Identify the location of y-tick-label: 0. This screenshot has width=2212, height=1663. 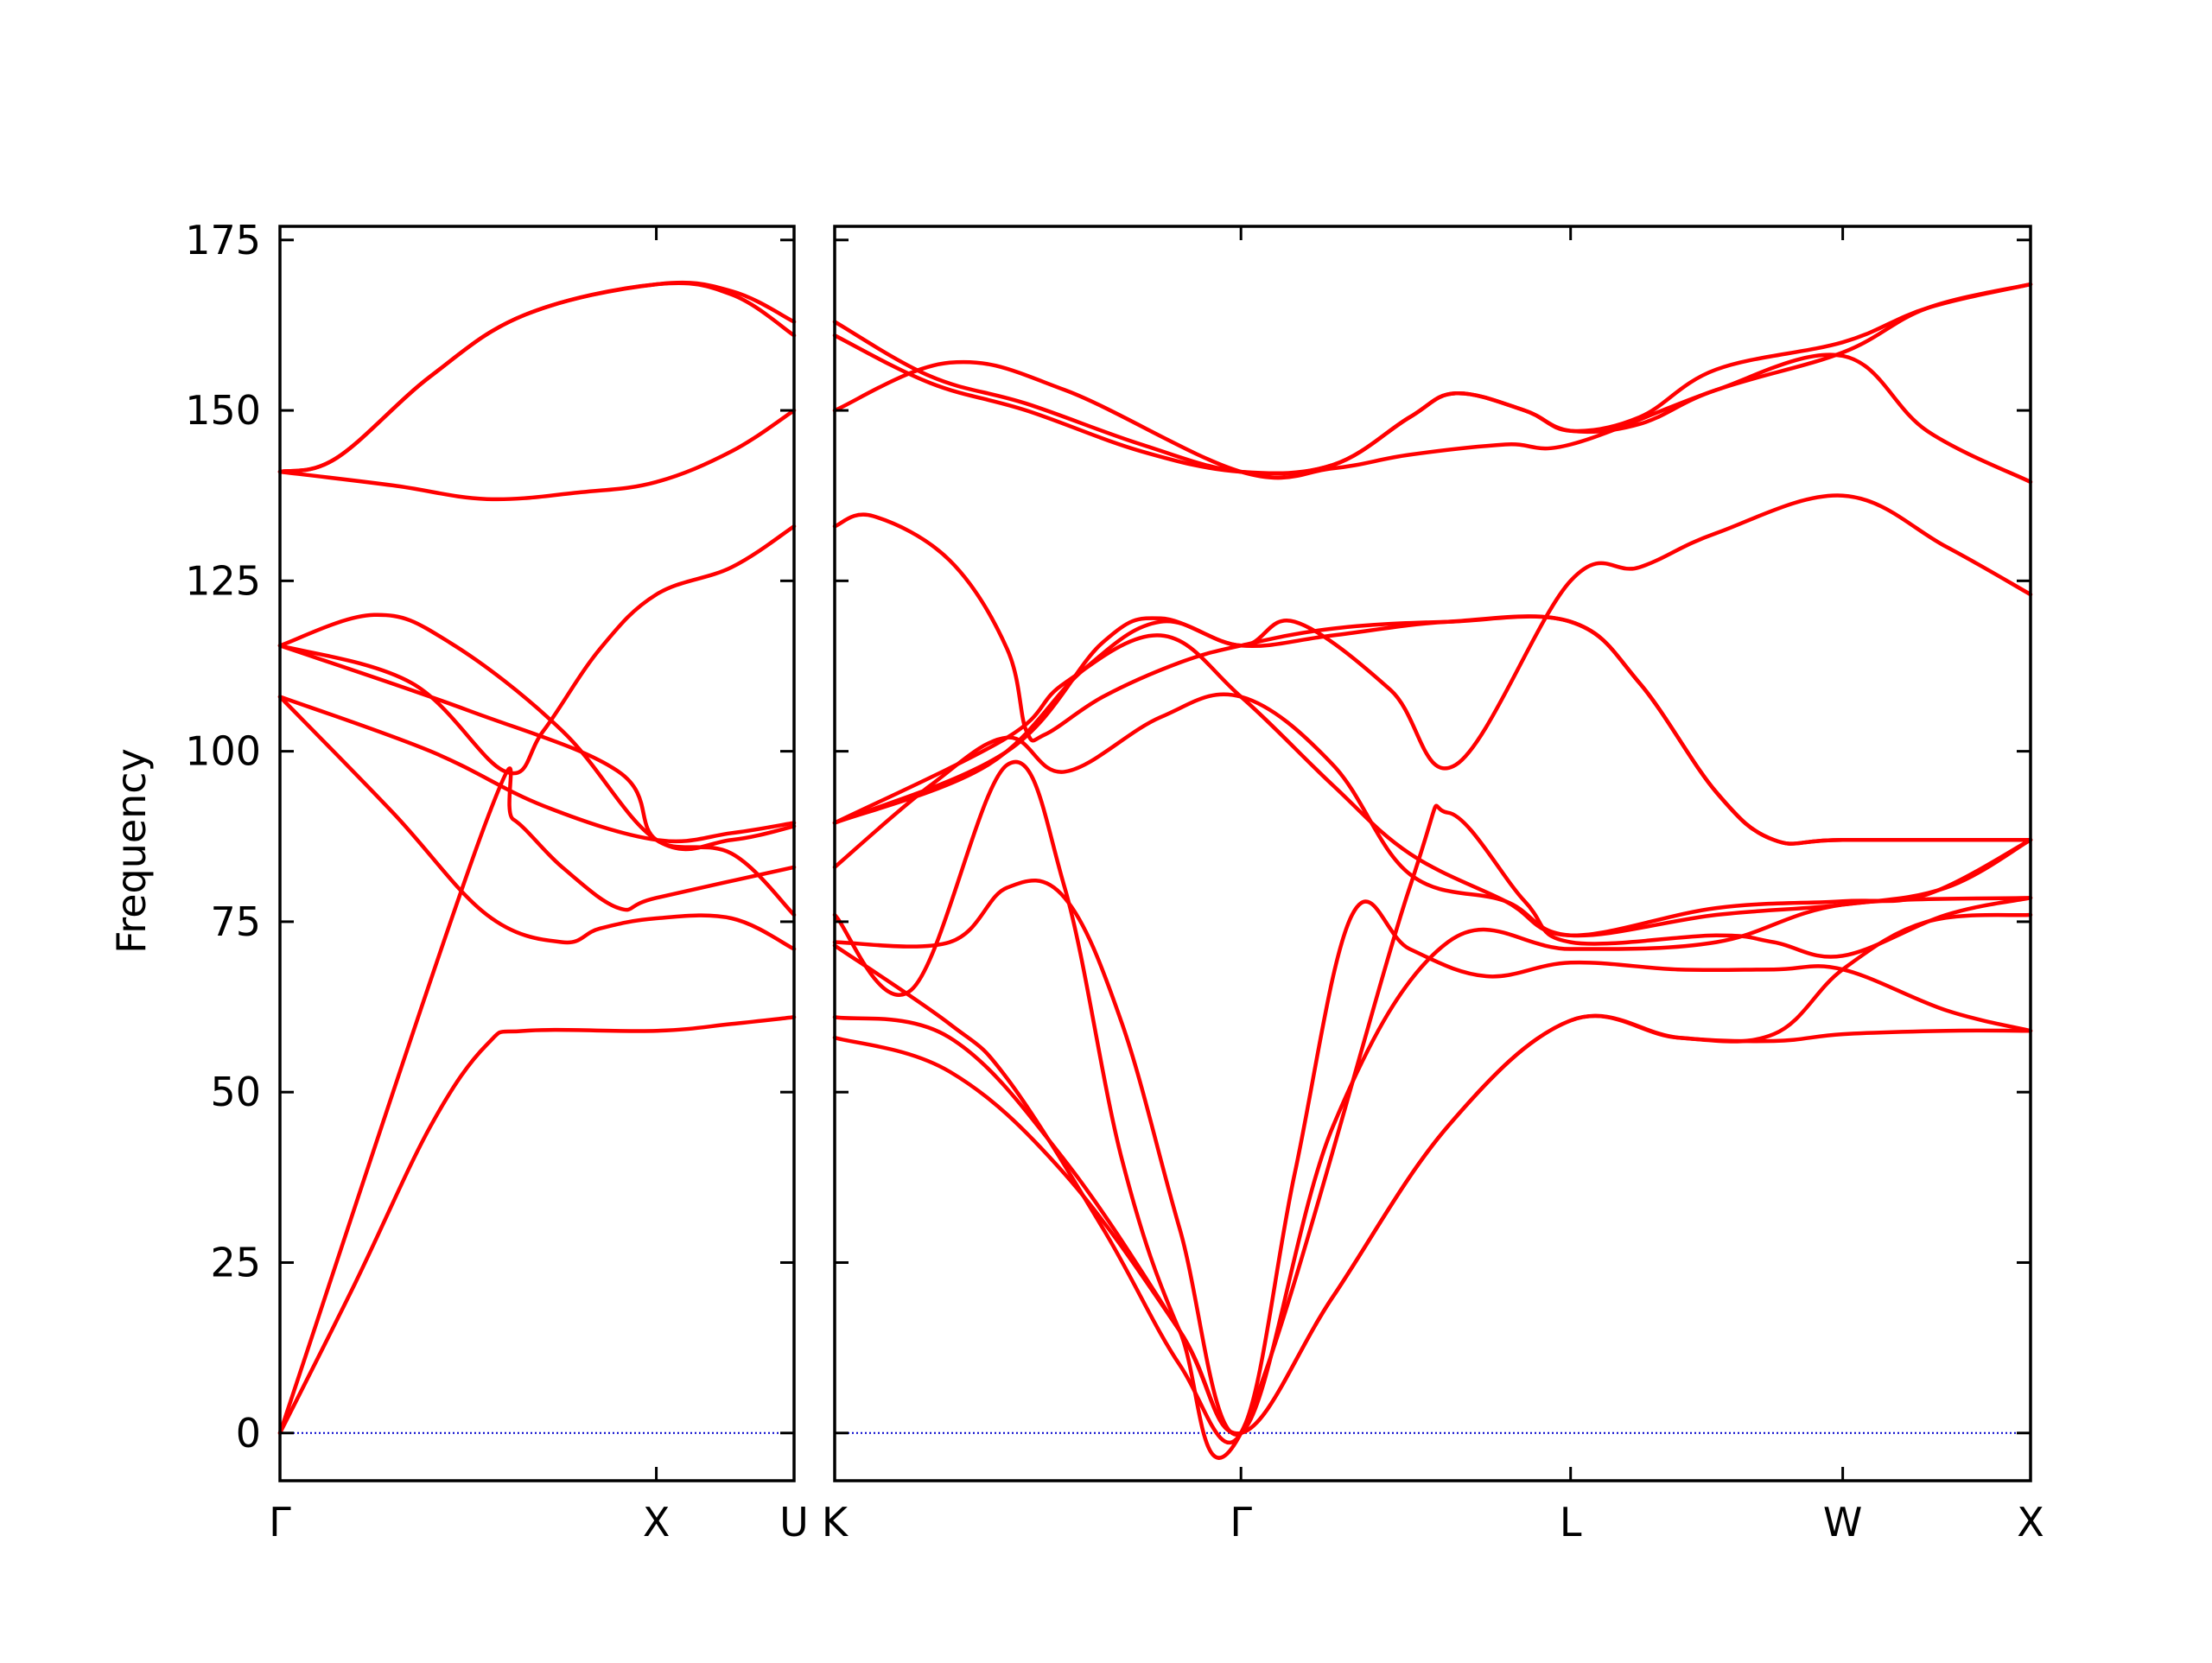
(248, 1434).